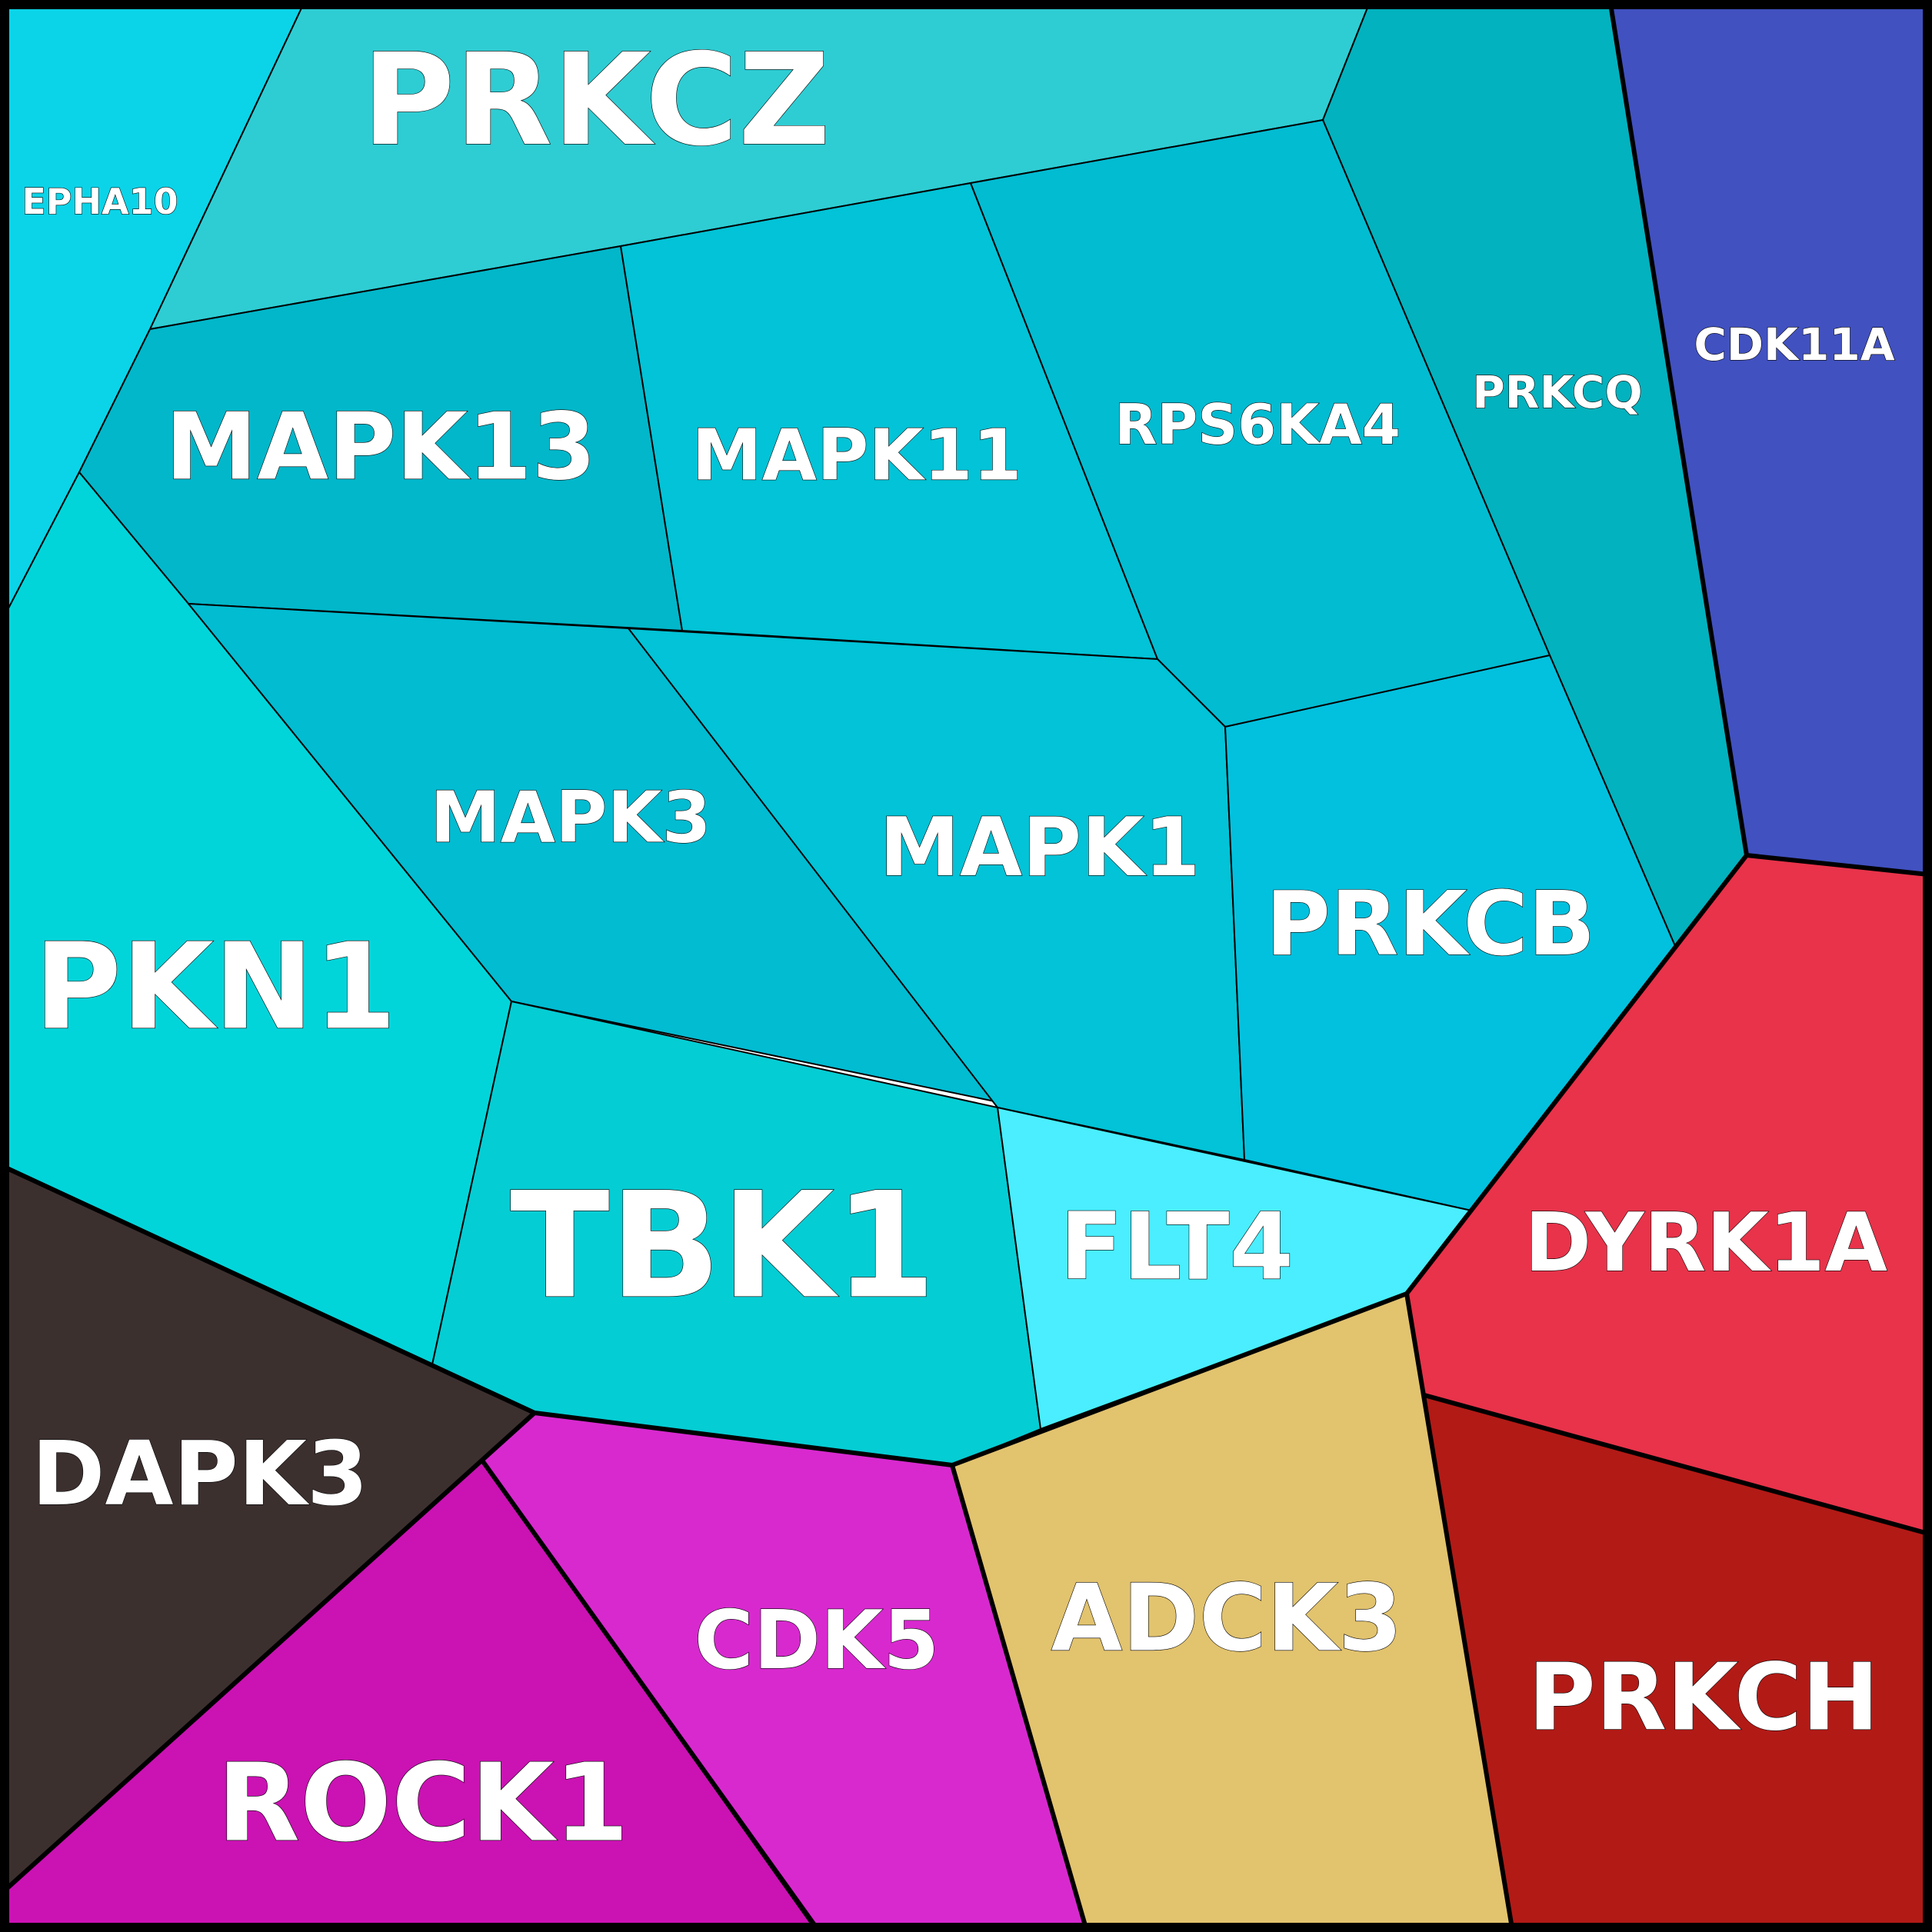 The image size is (1932, 1932). What do you see at coordinates (1431, 924) in the screenshot?
I see `label-prkcb: PRKCB` at bounding box center [1431, 924].